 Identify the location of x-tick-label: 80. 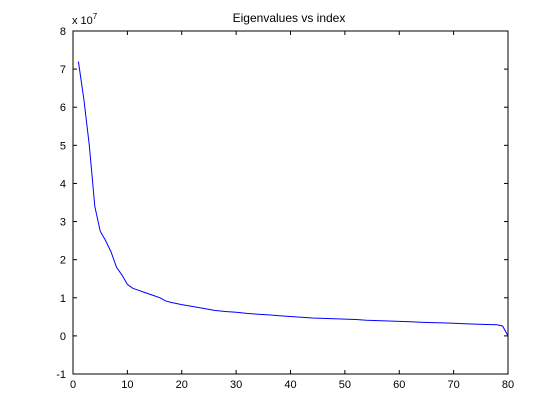
(508, 385).